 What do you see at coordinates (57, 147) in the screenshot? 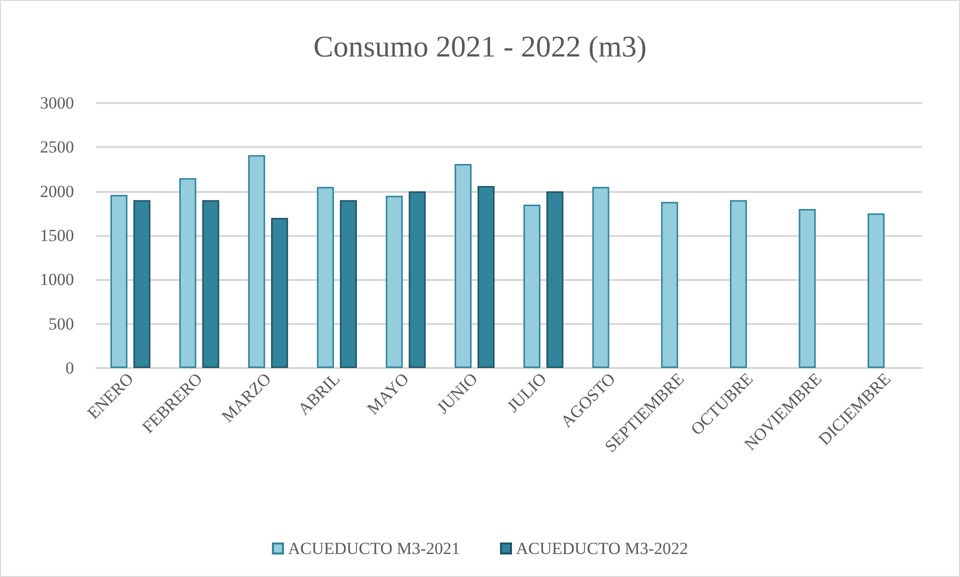
I see `y-tick-label: 2500` at bounding box center [57, 147].